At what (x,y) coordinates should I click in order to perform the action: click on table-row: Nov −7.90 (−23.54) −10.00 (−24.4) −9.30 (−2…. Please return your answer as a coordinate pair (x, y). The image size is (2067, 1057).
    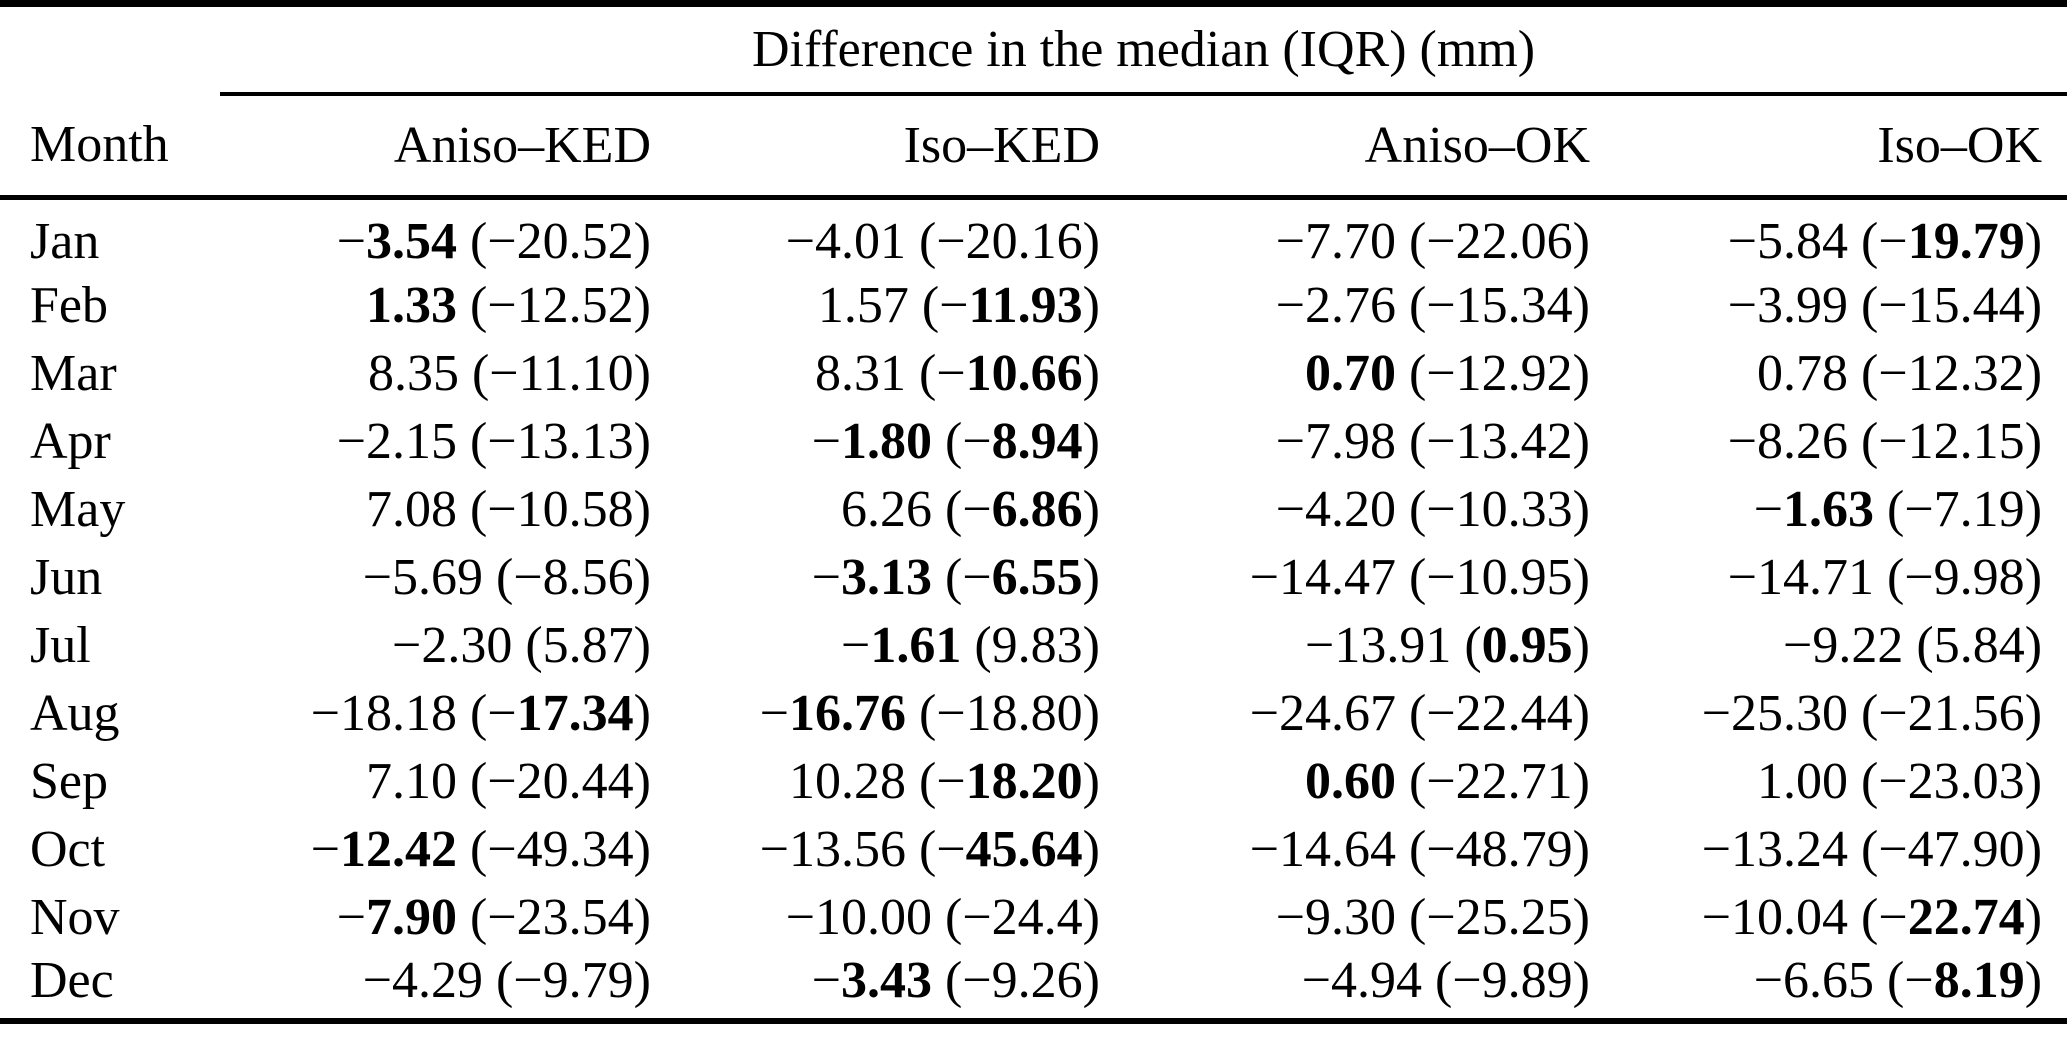
    Looking at the image, I should click on (1033, 917).